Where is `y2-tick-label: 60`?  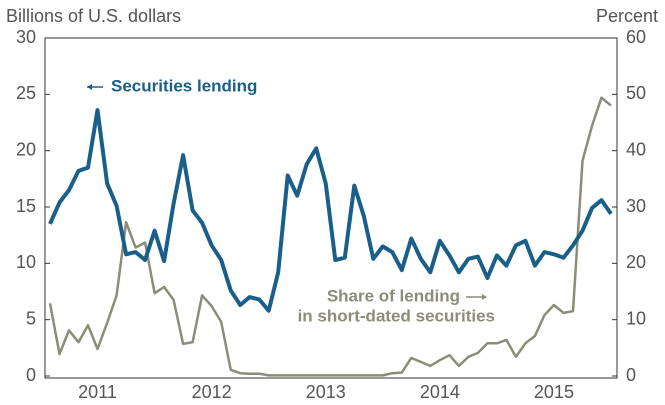 y2-tick-label: 60 is located at coordinates (636, 37).